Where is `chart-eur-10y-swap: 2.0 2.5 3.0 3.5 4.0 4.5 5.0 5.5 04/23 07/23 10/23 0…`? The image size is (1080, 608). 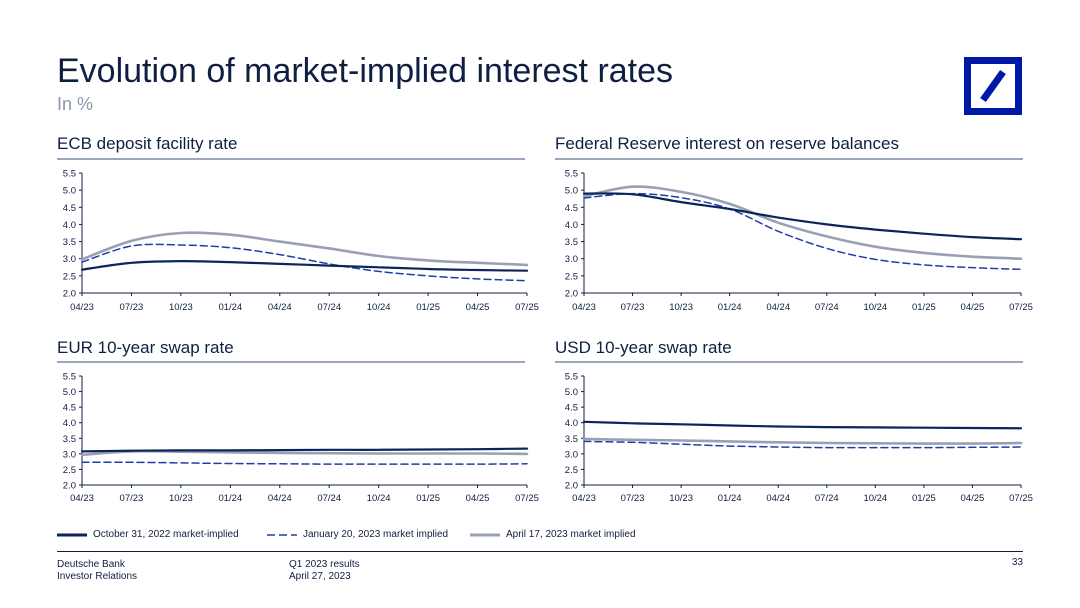
chart-eur-10y-swap: 2.0 2.5 3.0 3.5 4.0 4.5 5.0 5.5 04/23 07/23 10/23 0… is located at coordinates (301, 438).